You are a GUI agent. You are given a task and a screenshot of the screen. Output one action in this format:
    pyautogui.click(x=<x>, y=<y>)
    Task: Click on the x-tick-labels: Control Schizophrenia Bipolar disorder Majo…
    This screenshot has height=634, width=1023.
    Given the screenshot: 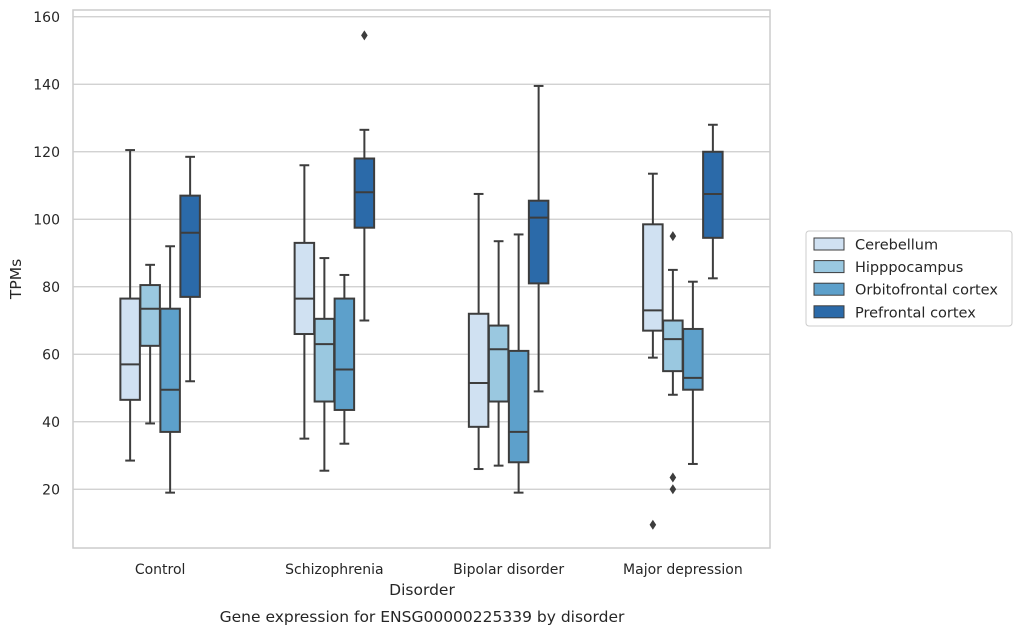 What is the action you would take?
    pyautogui.click(x=439, y=570)
    